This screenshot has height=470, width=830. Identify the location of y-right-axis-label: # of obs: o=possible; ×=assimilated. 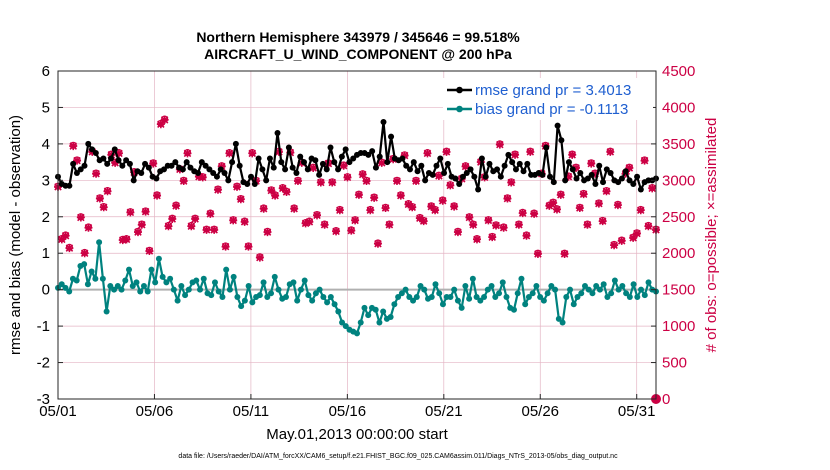
(711, 235).